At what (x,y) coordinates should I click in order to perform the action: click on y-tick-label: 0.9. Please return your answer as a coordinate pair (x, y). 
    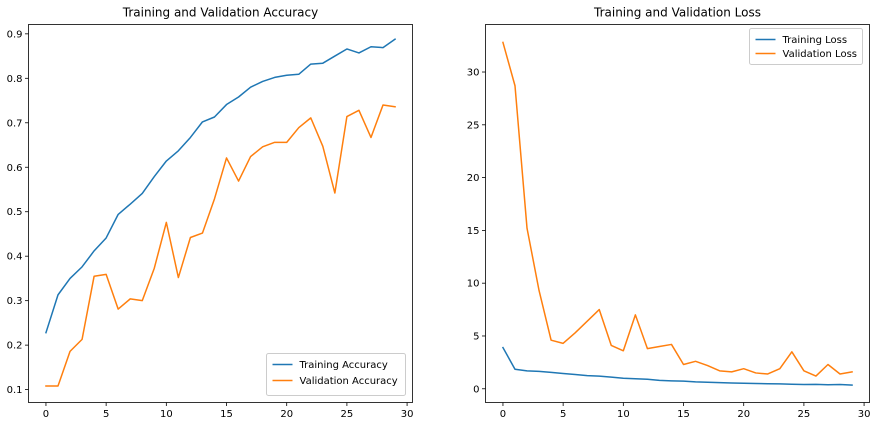
    Looking at the image, I should click on (15, 34).